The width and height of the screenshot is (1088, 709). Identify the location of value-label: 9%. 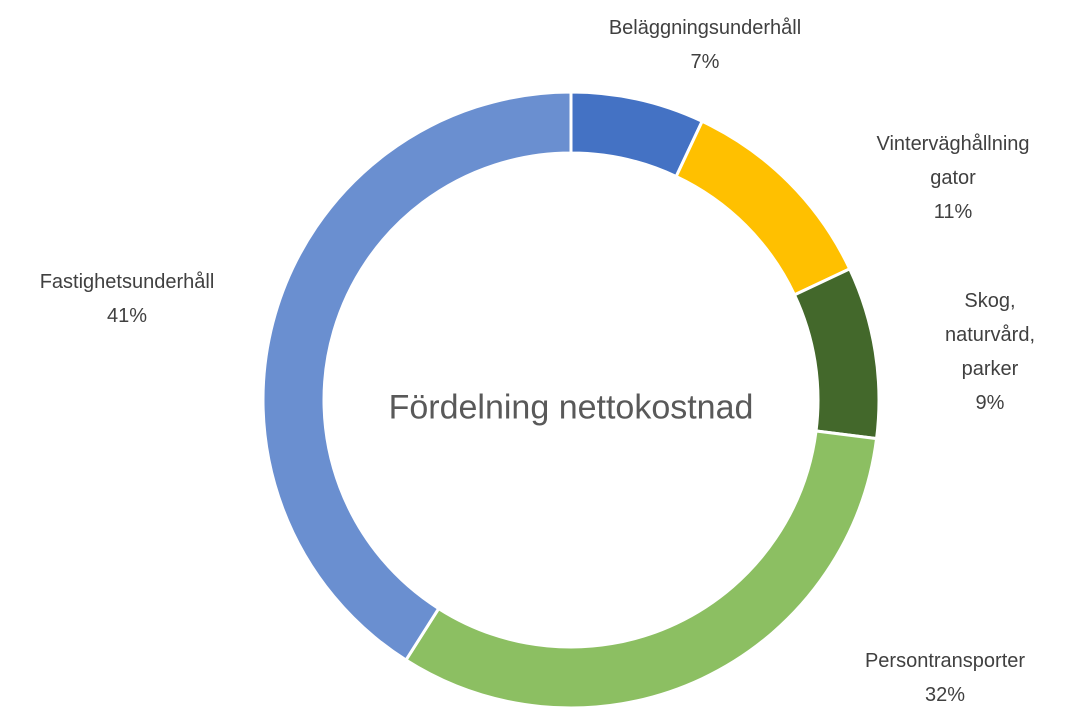
(990, 403).